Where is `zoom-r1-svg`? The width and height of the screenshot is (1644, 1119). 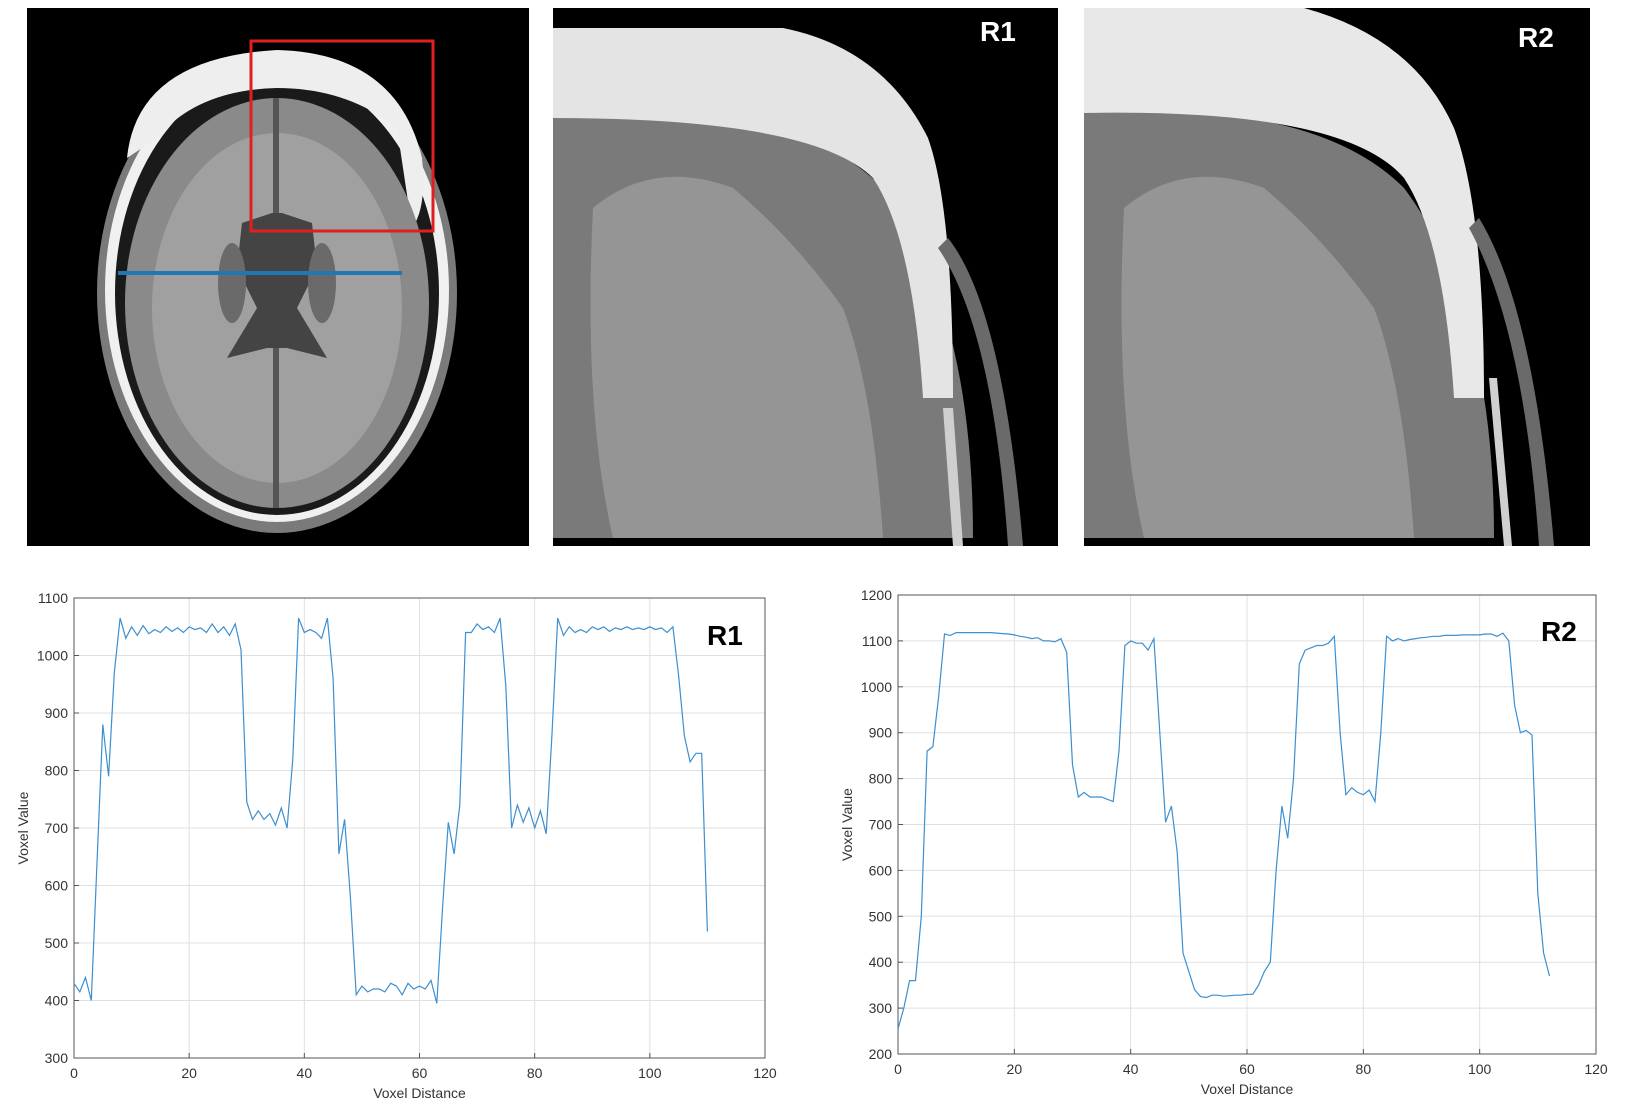
zoom-r1-svg is located at coordinates (805, 277).